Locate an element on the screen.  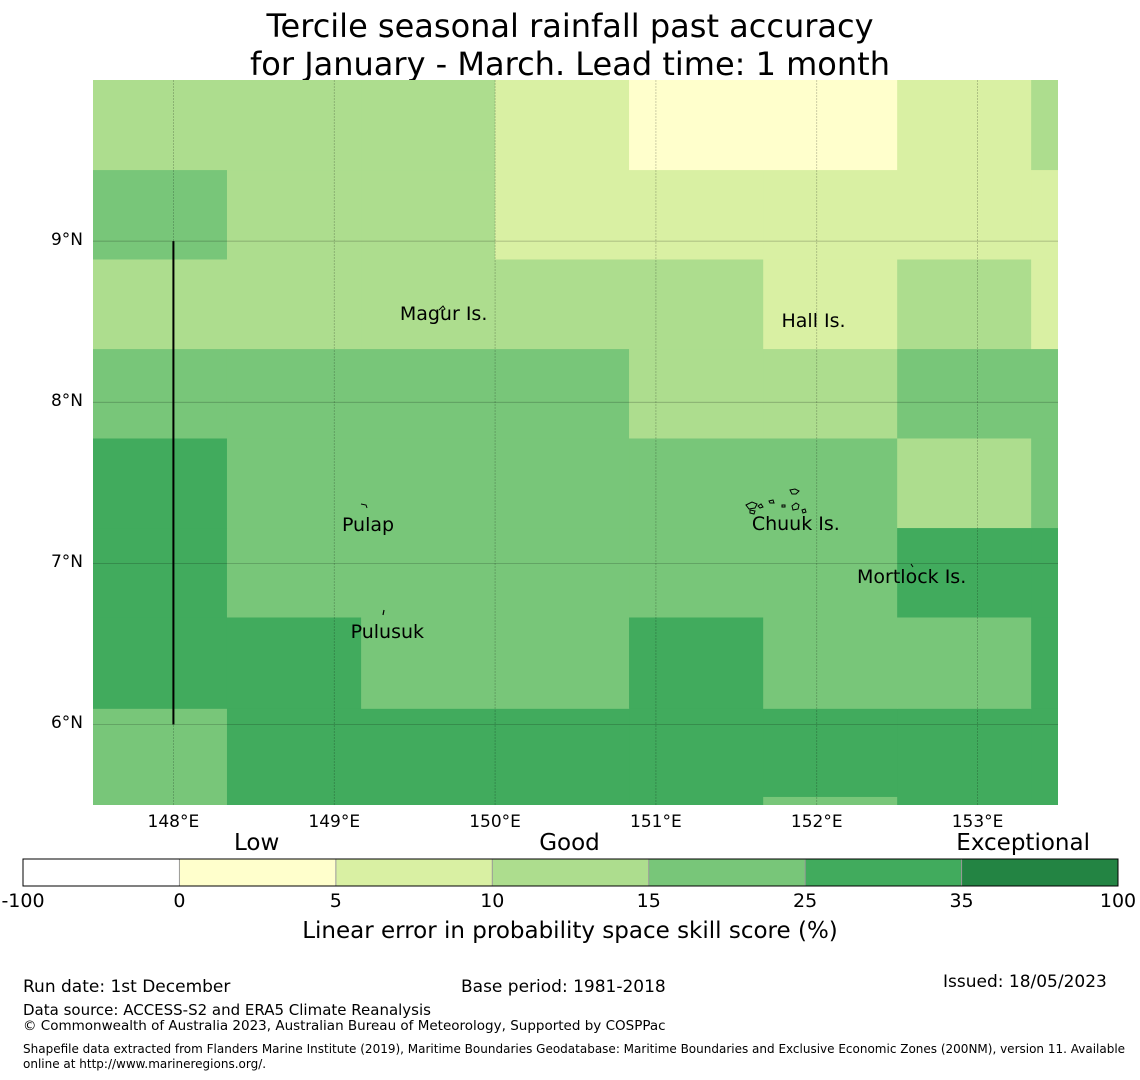
place-label: Pulusuk is located at coordinates (387, 631).